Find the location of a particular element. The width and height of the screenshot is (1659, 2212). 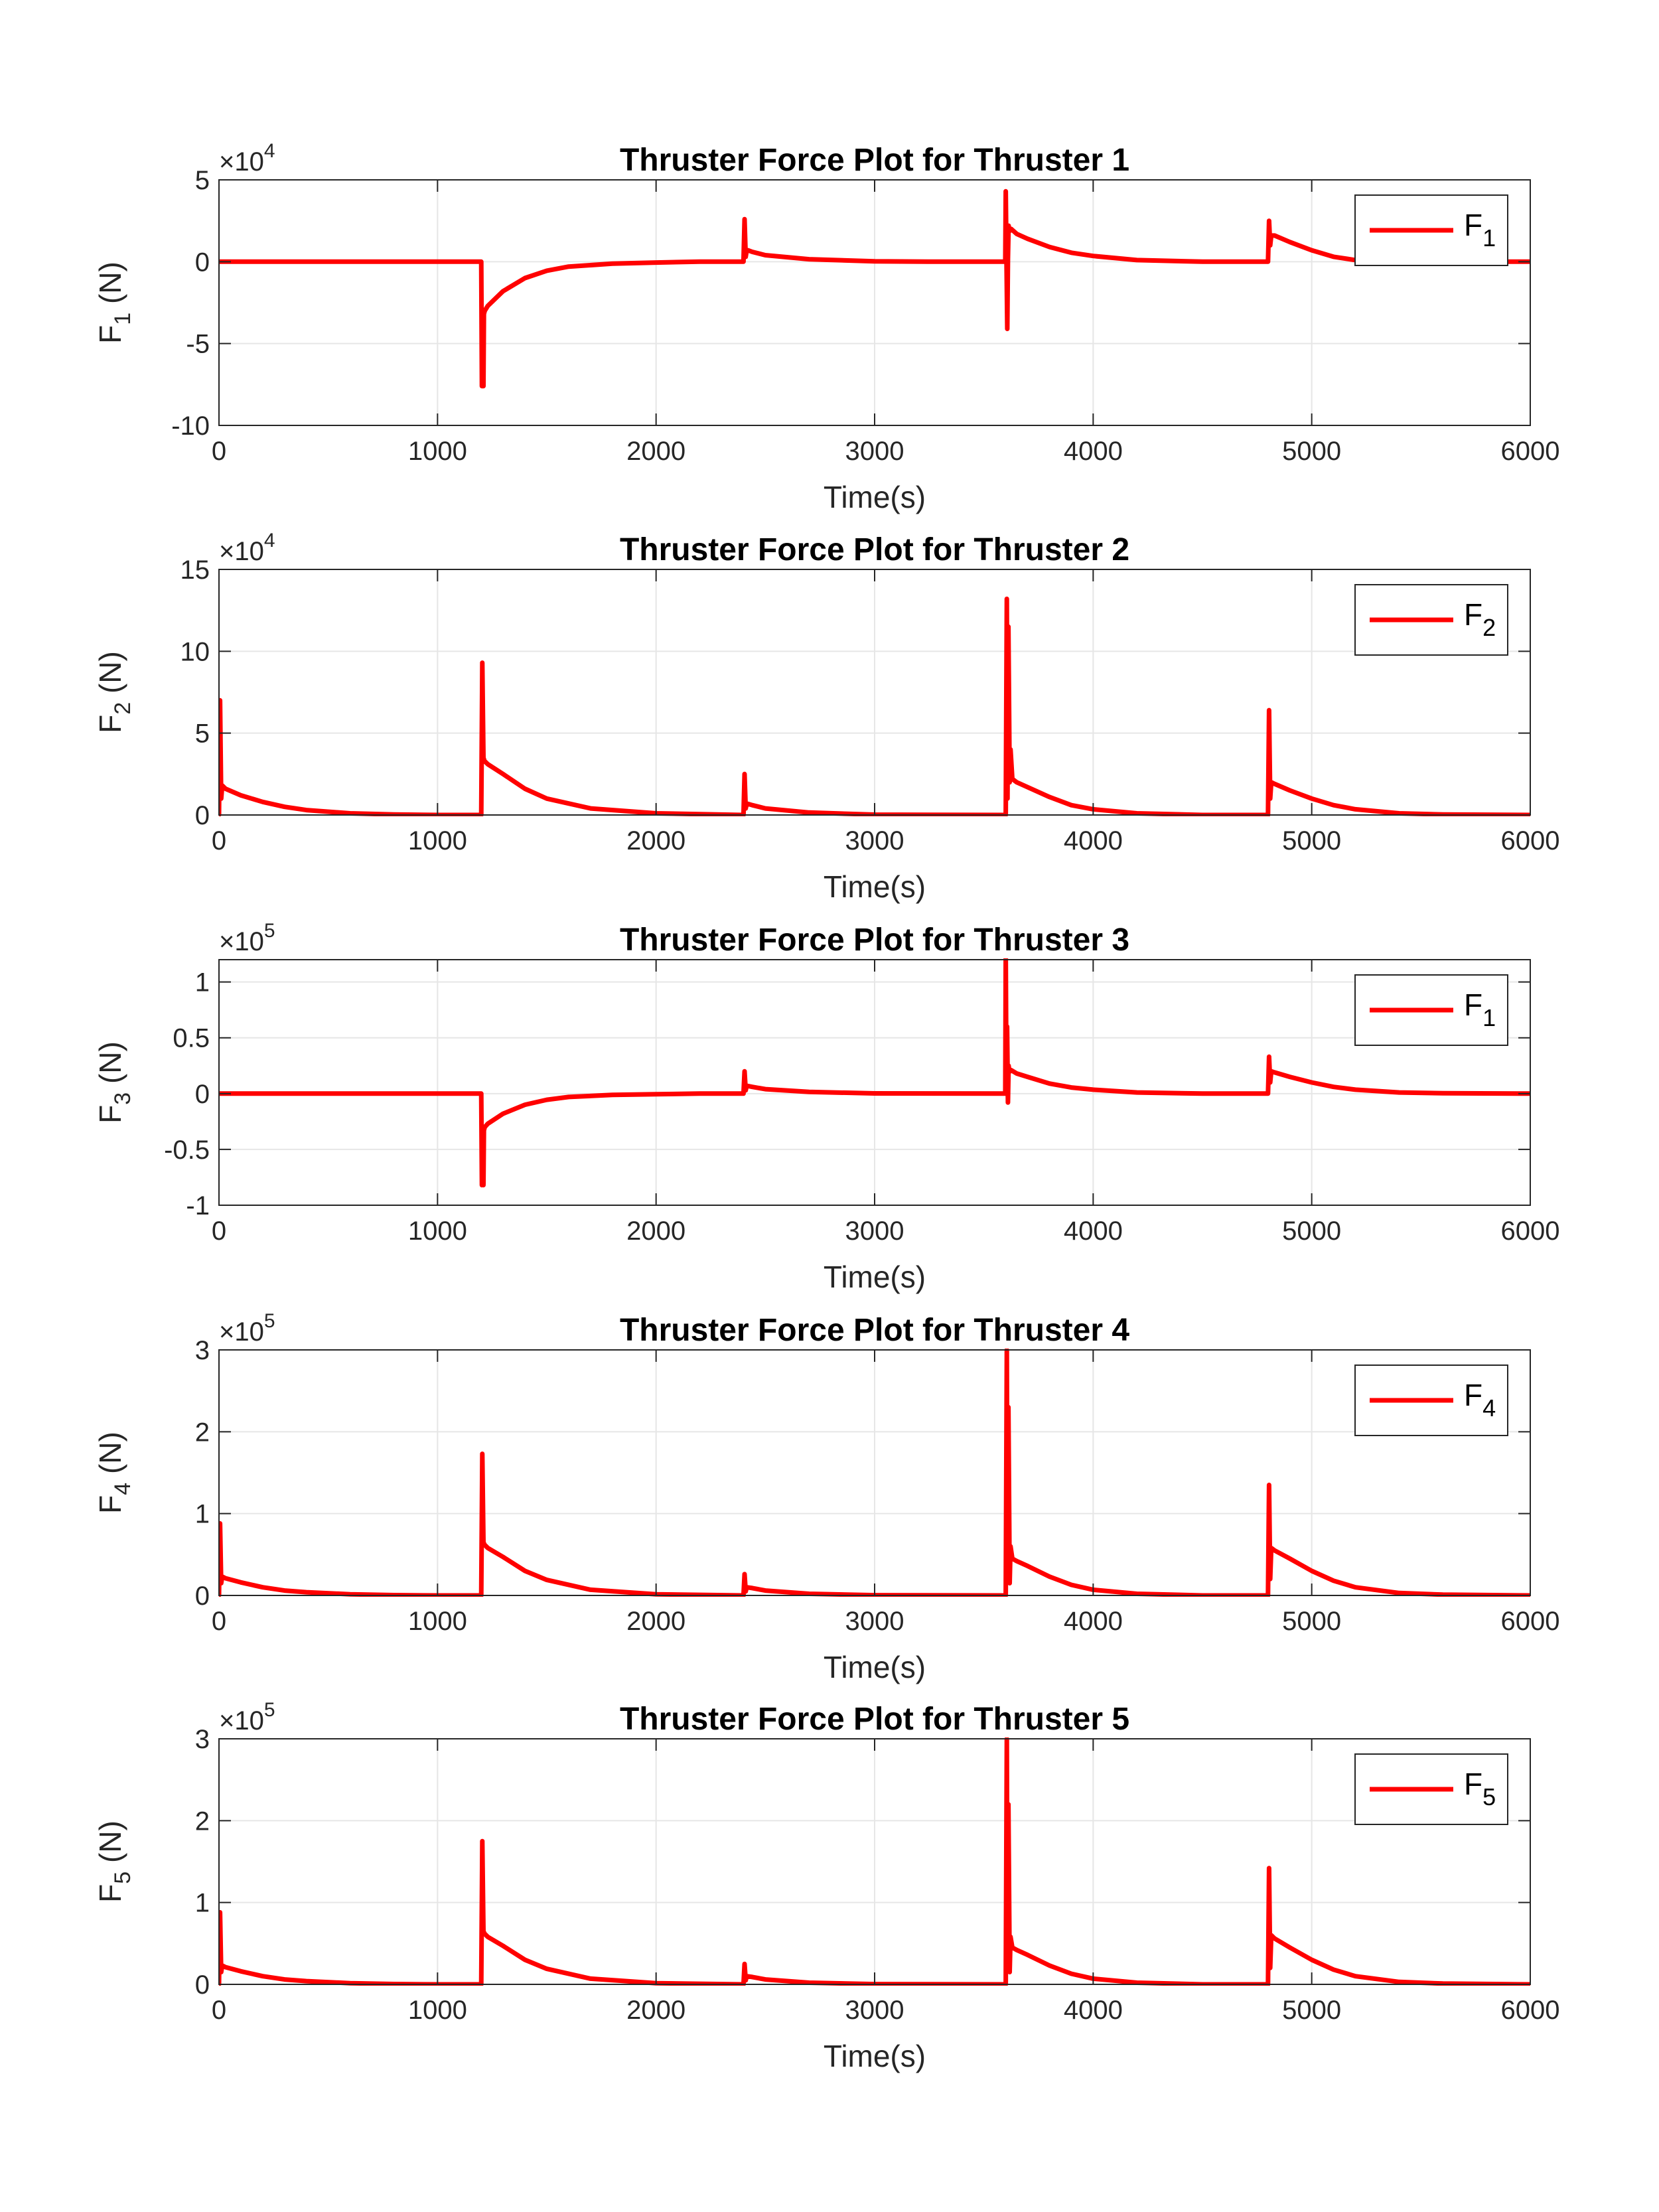

legend-label: F4 is located at coordinates (1480, 1400).